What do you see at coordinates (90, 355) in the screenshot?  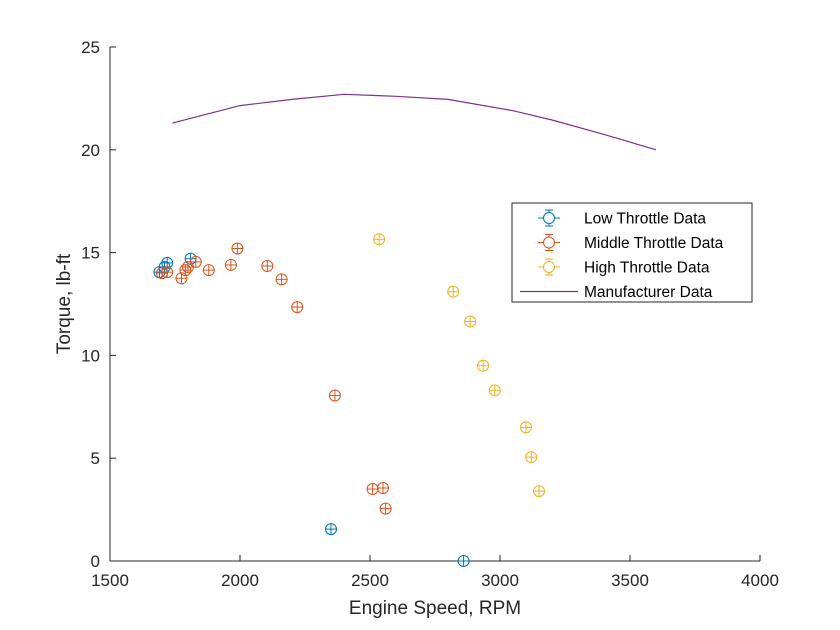 I see `y-tick-label: 10` at bounding box center [90, 355].